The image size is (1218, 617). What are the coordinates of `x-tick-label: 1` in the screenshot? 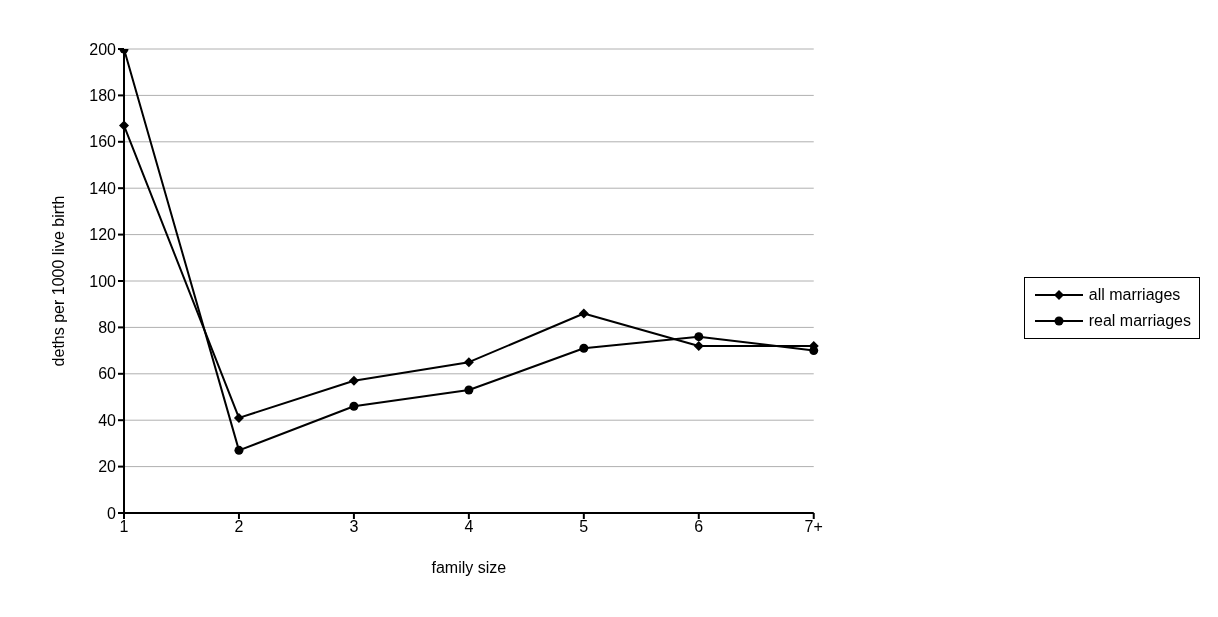 It's located at (124, 527).